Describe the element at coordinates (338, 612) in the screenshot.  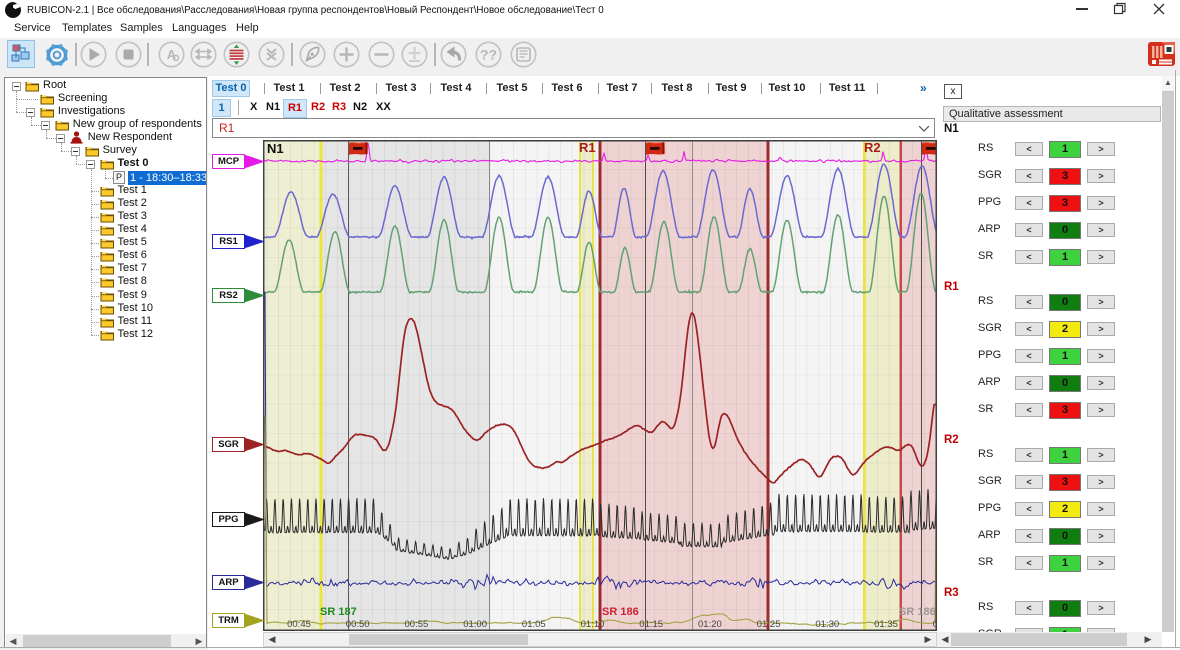
I see `svg-text: SR 187` at that location.